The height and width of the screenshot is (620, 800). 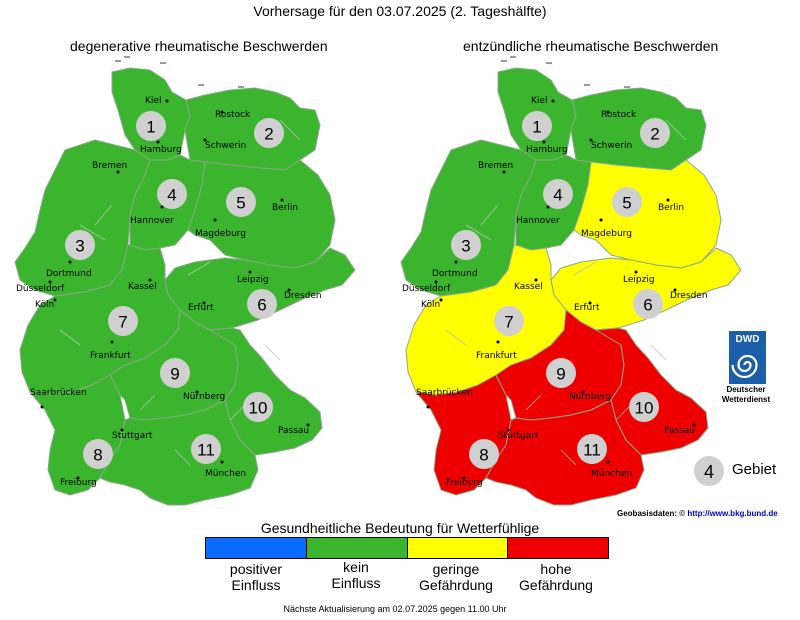 What do you see at coordinates (556, 577) in the screenshot?
I see `legend-label-high: hohe Gefährdung` at bounding box center [556, 577].